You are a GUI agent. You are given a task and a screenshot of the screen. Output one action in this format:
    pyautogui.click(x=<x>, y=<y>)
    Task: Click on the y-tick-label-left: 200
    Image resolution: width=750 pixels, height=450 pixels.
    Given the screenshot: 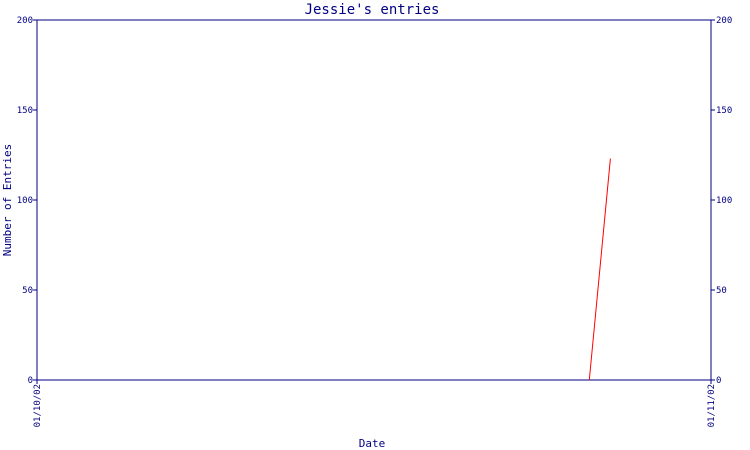 What is the action you would take?
    pyautogui.click(x=25, y=21)
    